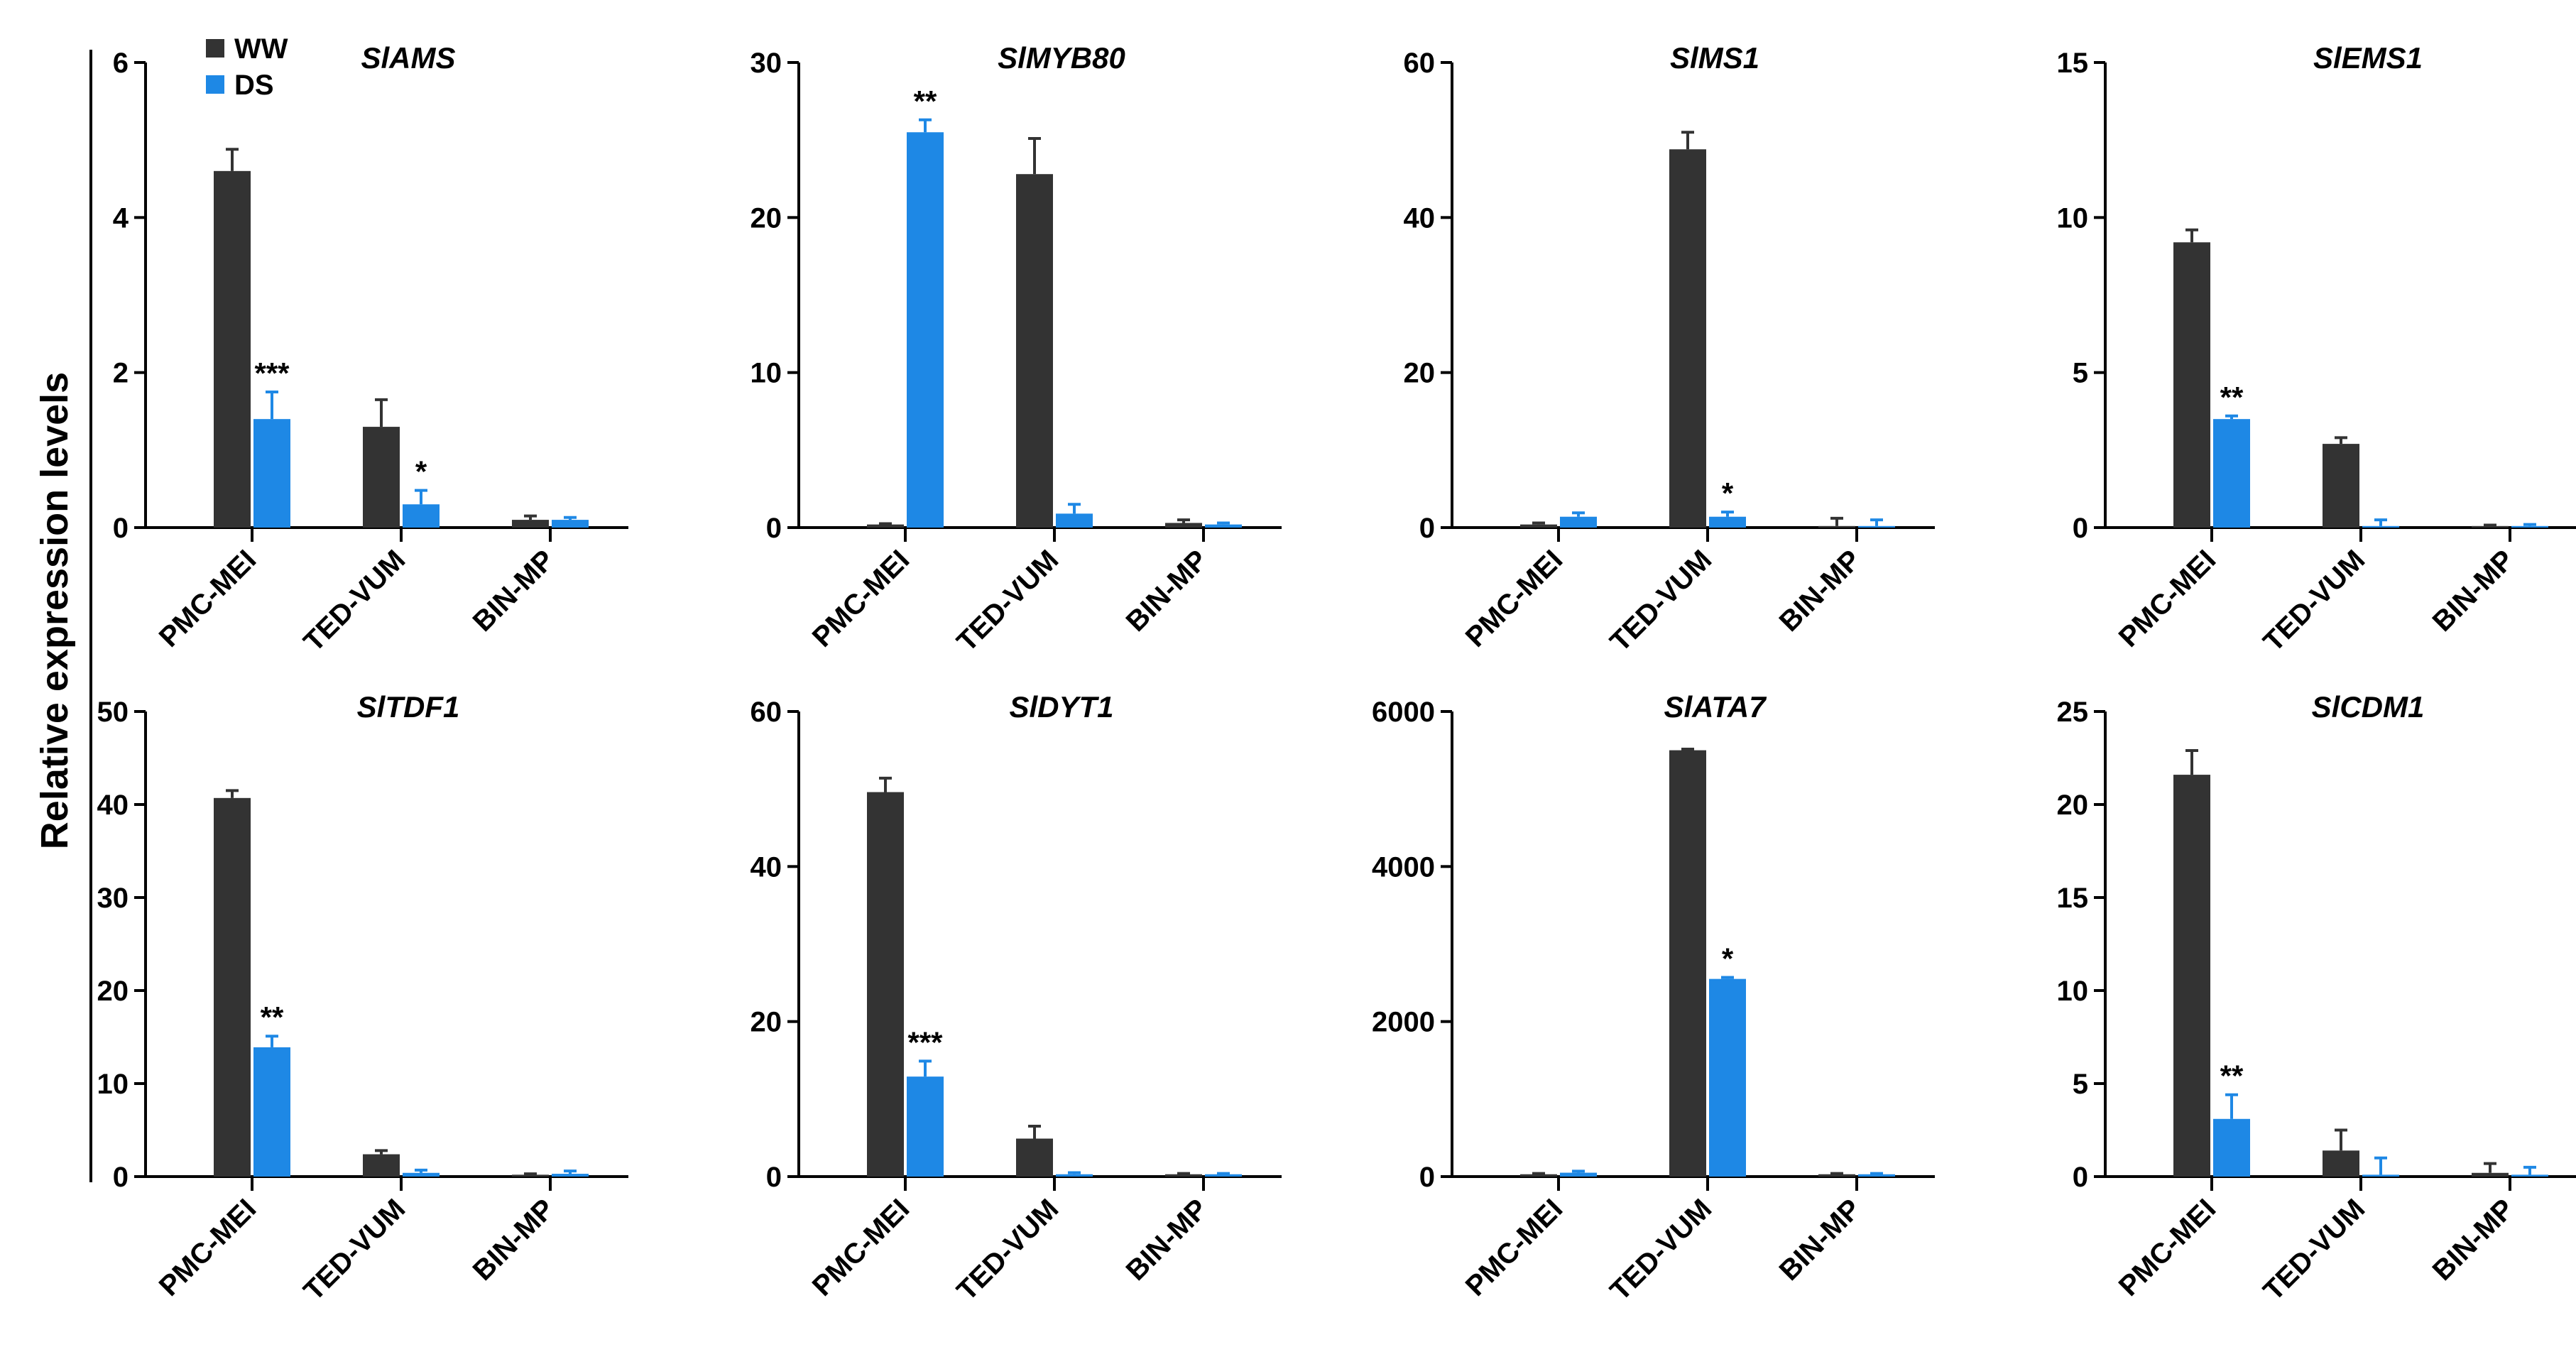 The image size is (2576, 1347). I want to click on panel-title: SlTDF1, so click(408, 707).